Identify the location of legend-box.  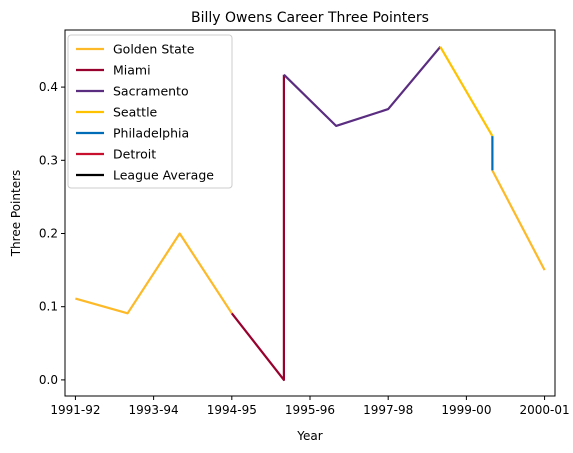
(150, 111).